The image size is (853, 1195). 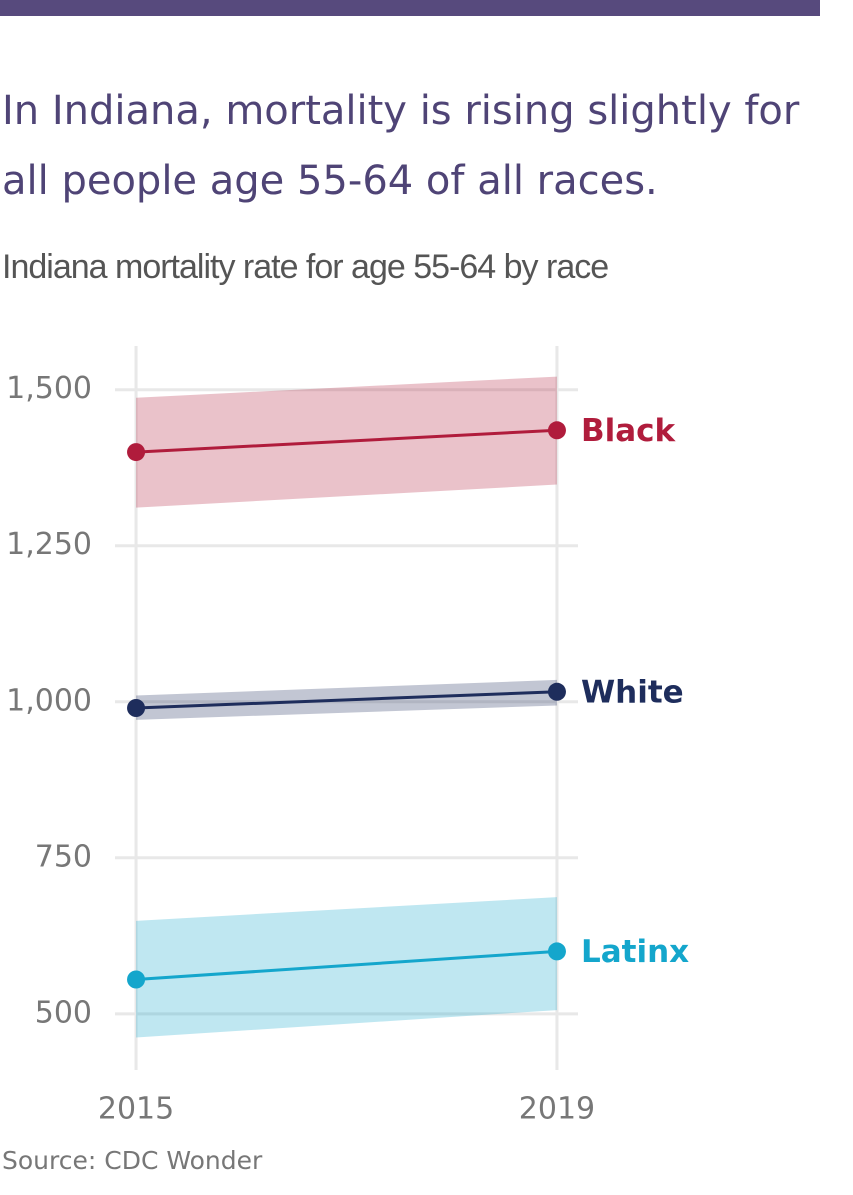 What do you see at coordinates (49, 700) in the screenshot?
I see `y-tick-label: 1,000` at bounding box center [49, 700].